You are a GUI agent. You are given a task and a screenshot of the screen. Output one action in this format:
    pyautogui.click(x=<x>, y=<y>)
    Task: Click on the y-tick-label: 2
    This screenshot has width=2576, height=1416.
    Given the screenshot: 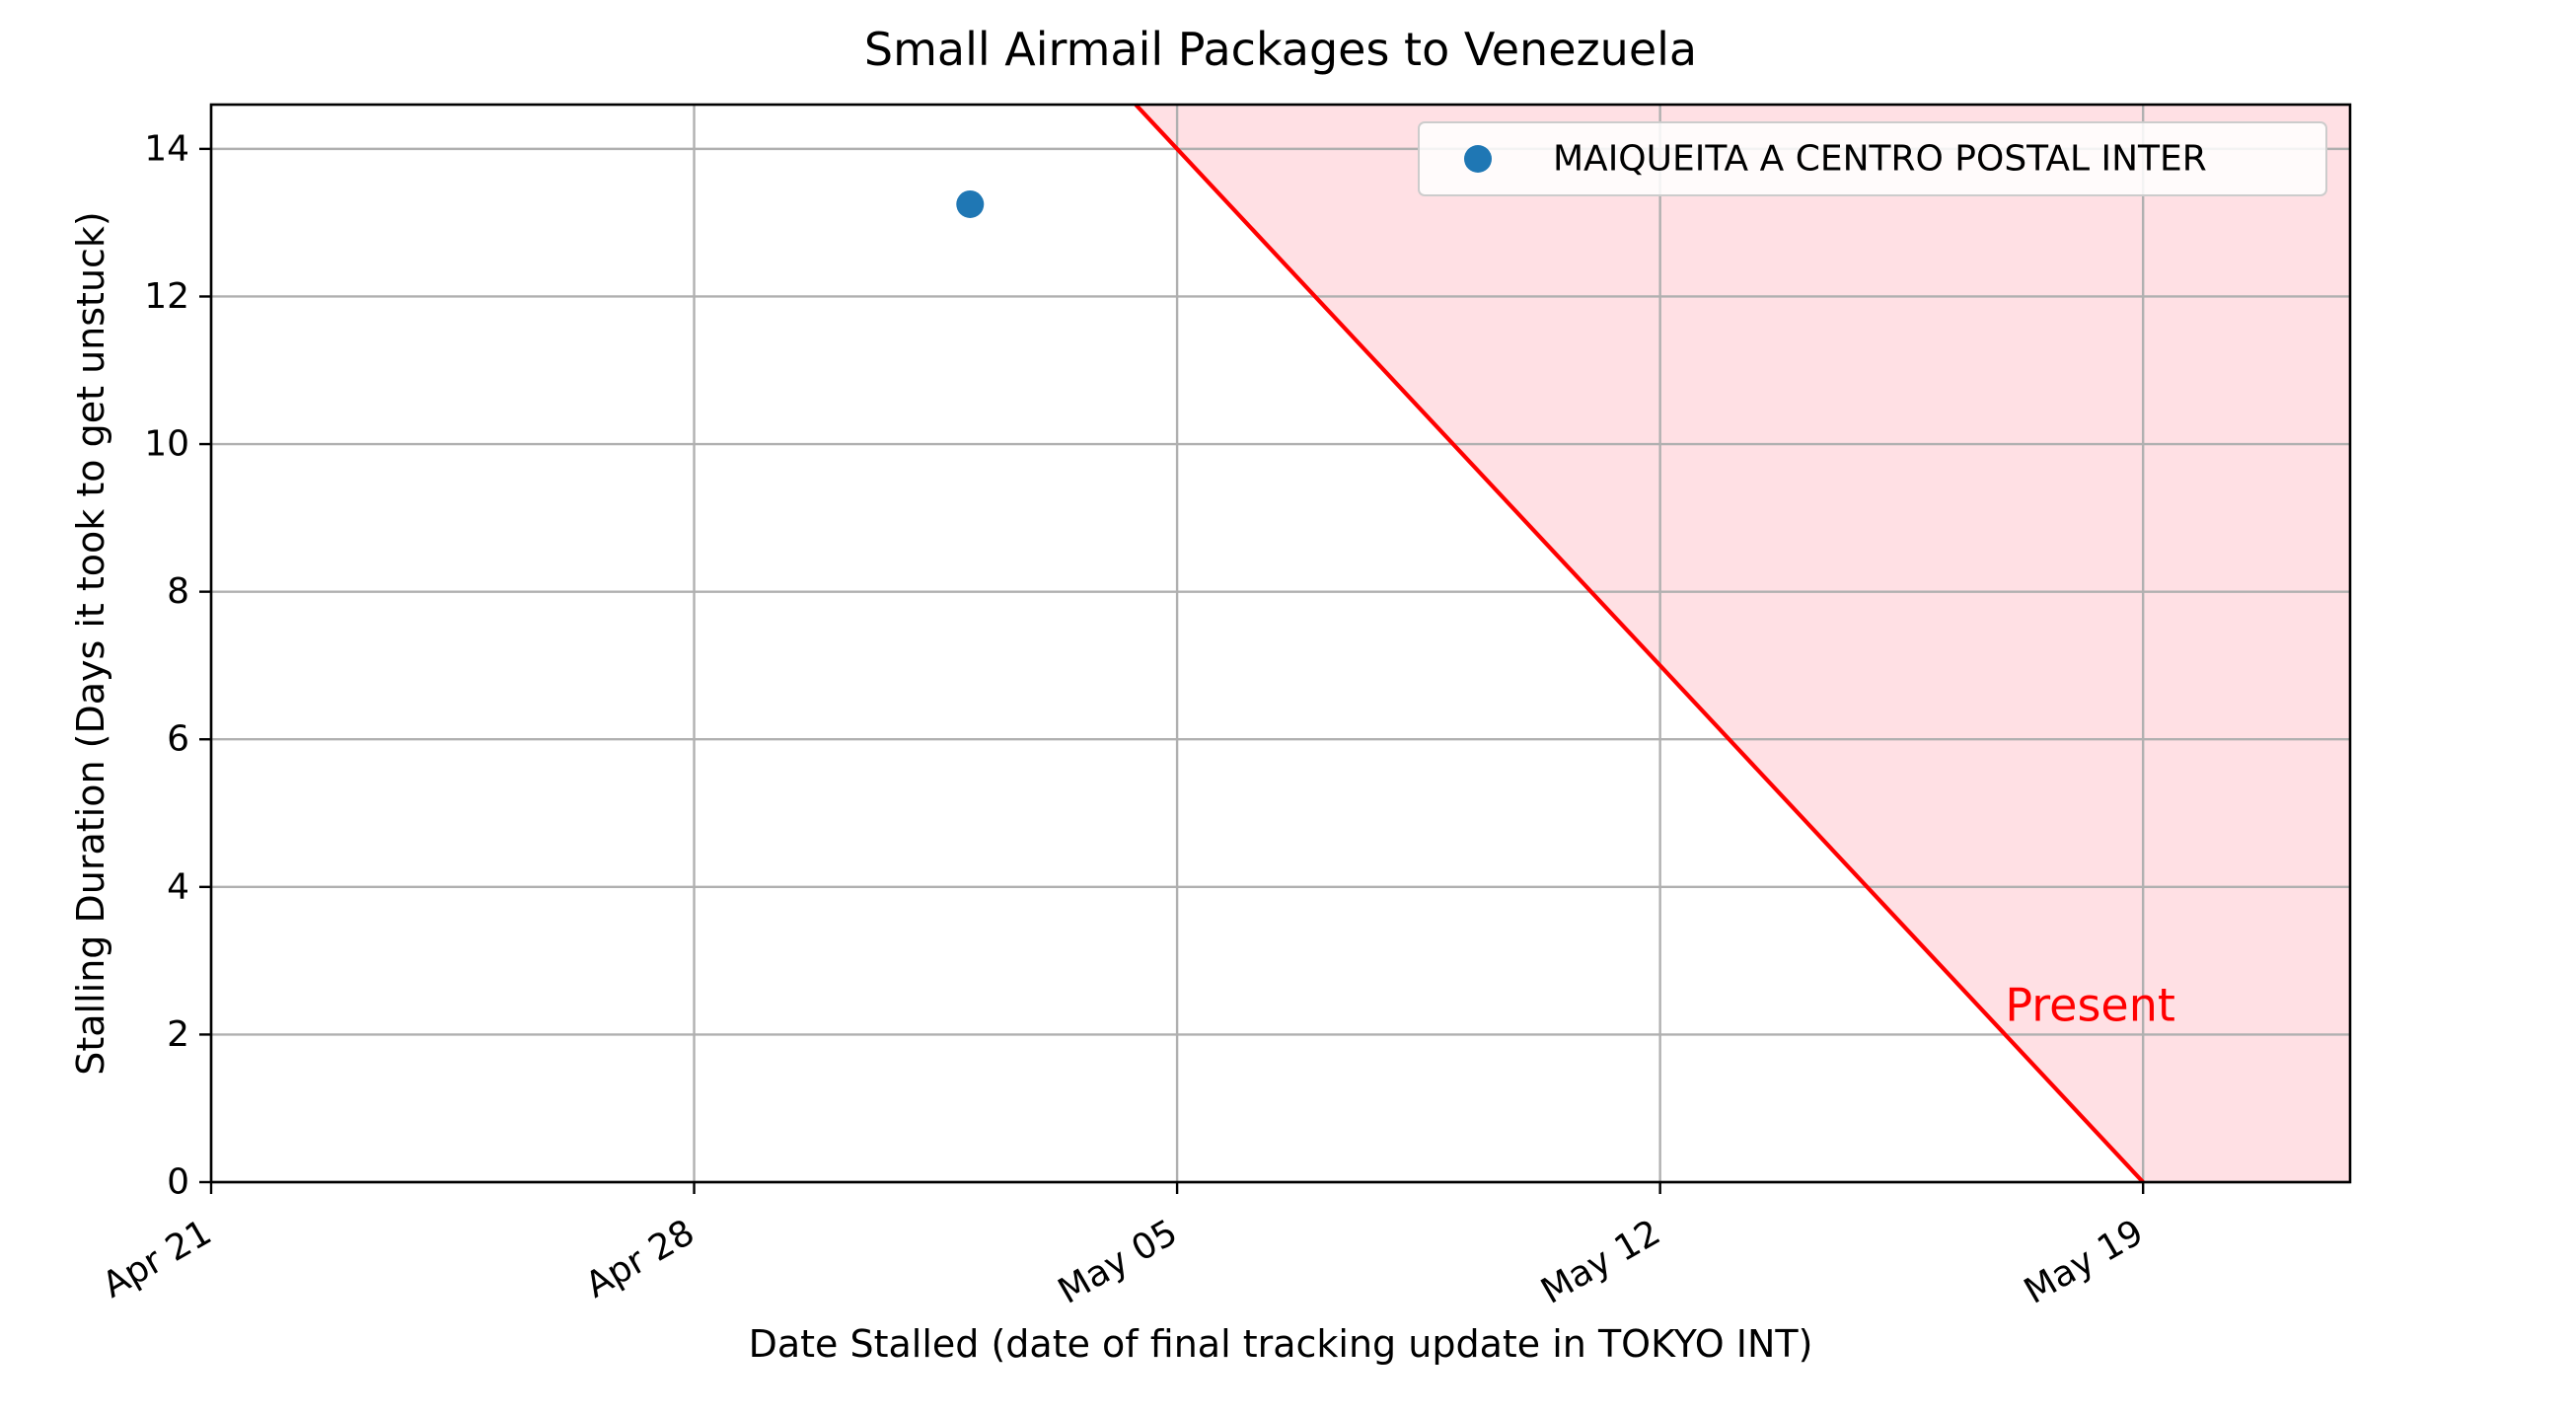 What is the action you would take?
    pyautogui.click(x=178, y=1034)
    